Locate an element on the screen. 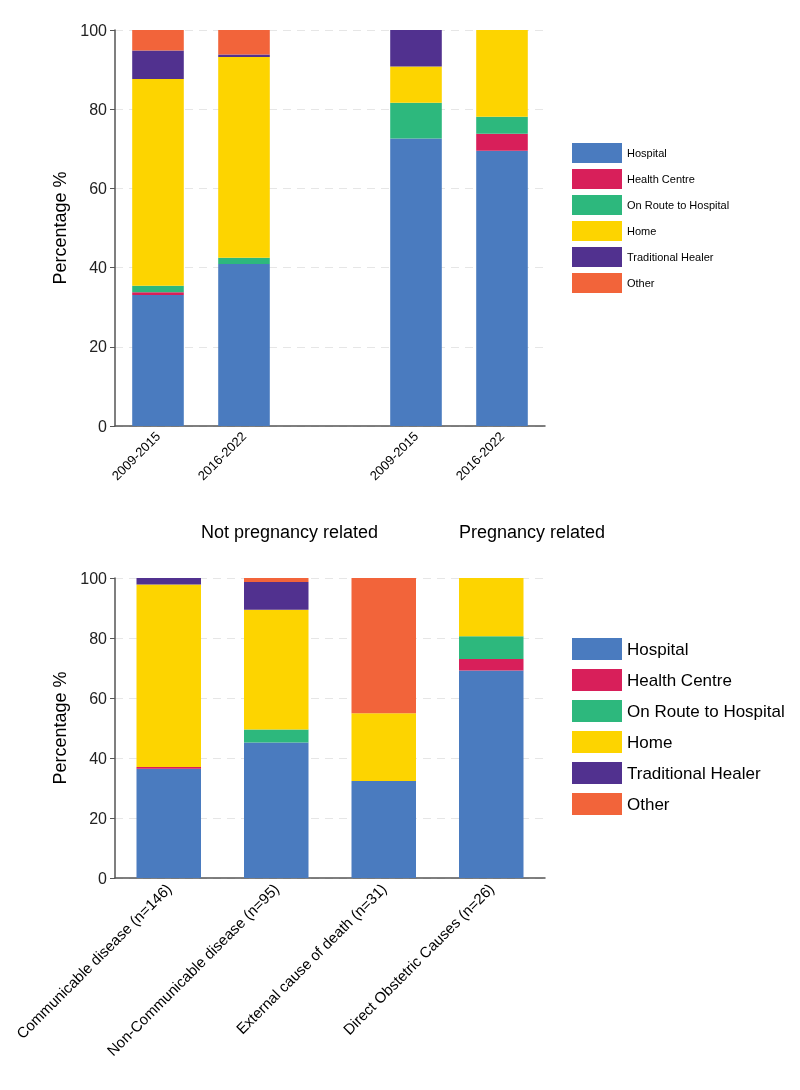 Image resolution: width=800 pixels, height=1090 pixels. text: Not pregnancy related is located at coordinates (290, 532).